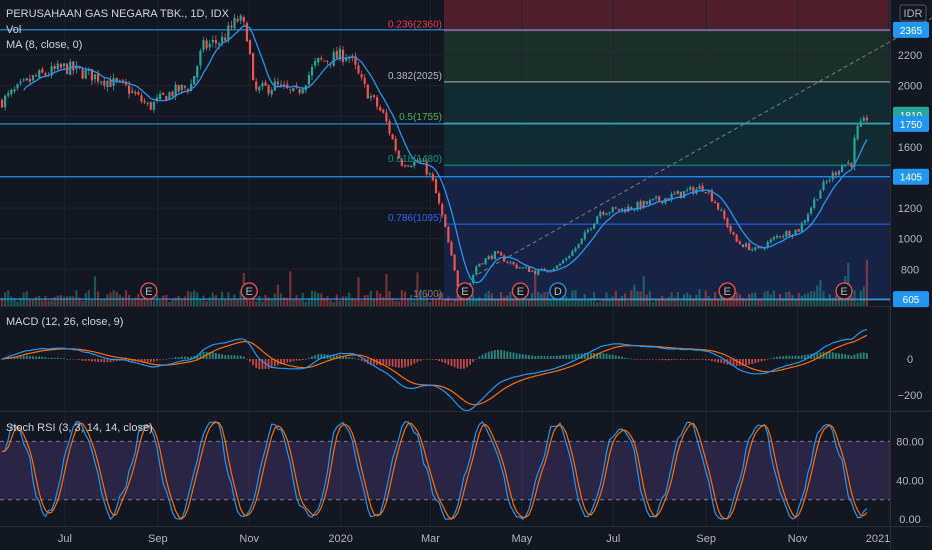  I want to click on dividend-marker: D, so click(558, 291).